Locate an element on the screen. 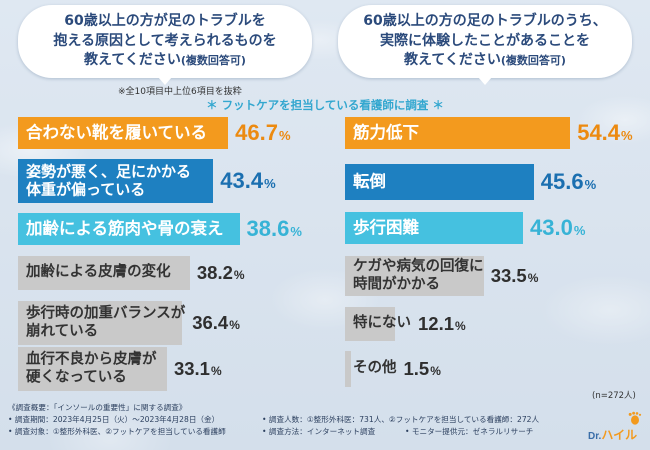  bar-row: 姿勢が悪く、足にかかる 体重が偏っている 43.4% is located at coordinates (147, 181).